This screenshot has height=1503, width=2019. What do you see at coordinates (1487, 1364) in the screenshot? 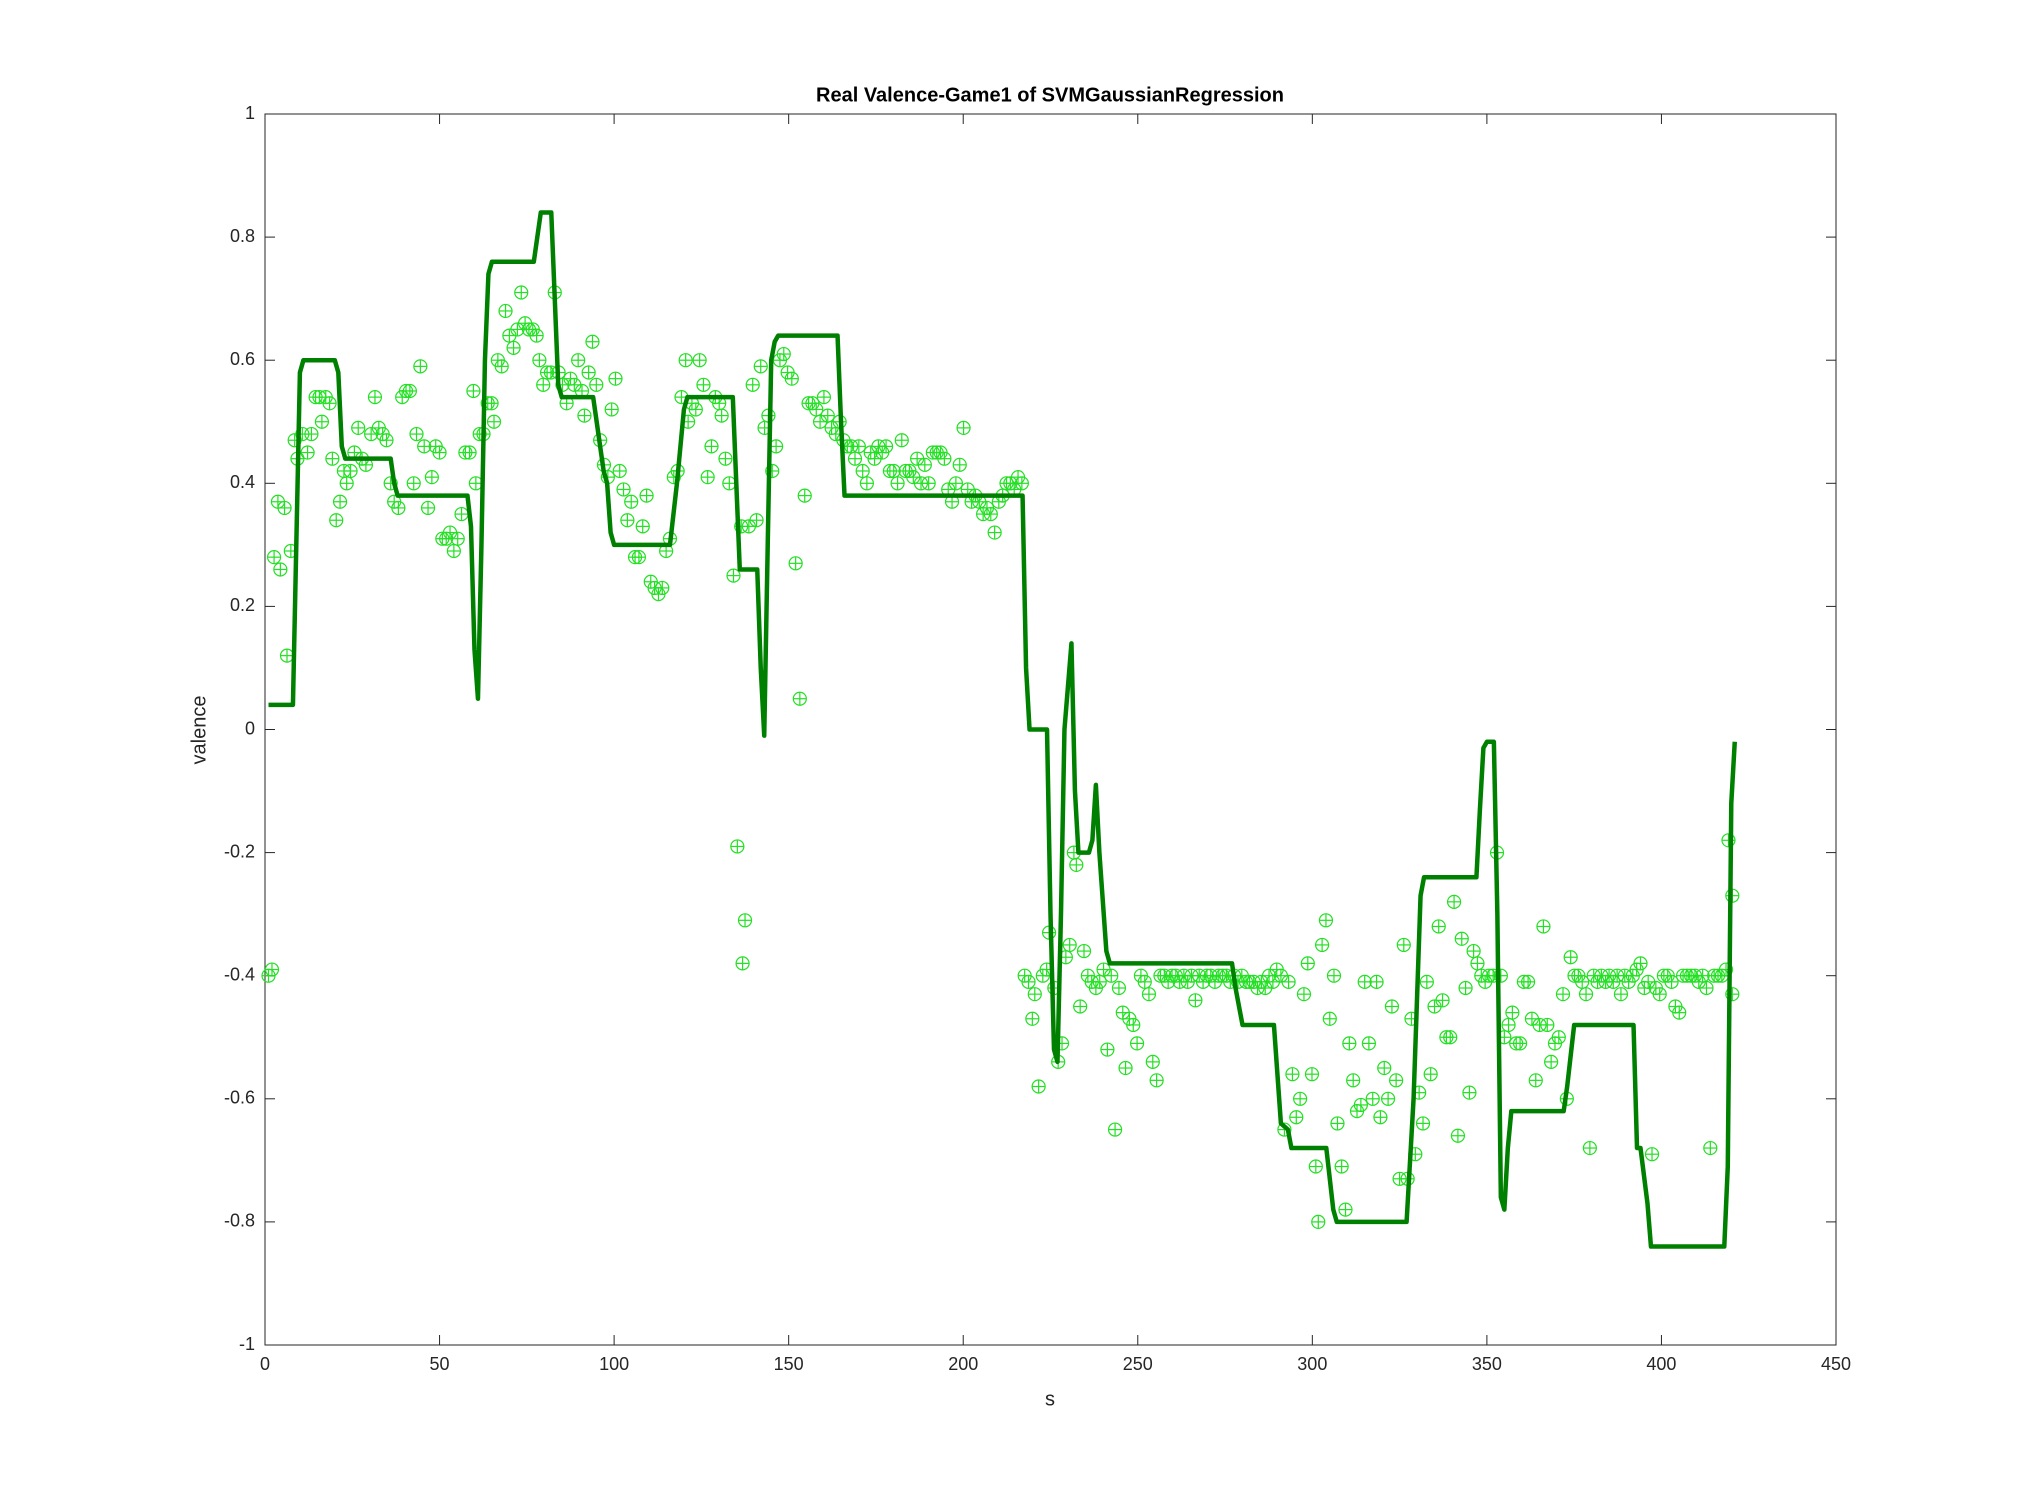
I see `x-tick-label: 350` at bounding box center [1487, 1364].